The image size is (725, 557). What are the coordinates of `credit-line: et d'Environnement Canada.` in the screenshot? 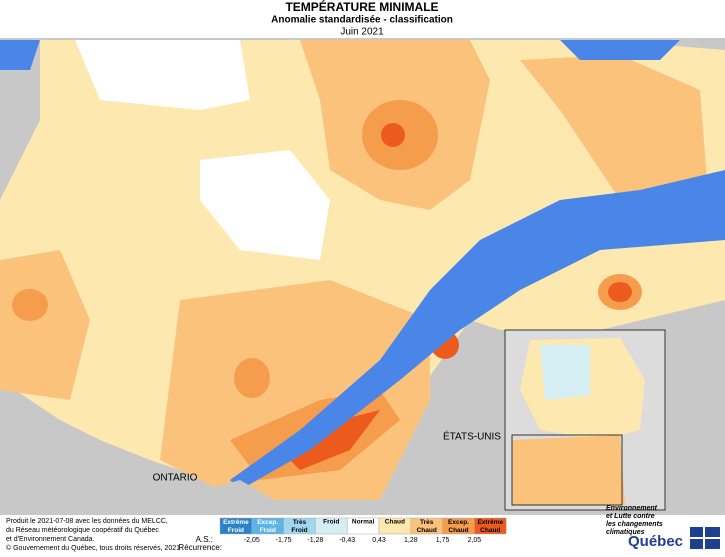 It's located at (50, 539).